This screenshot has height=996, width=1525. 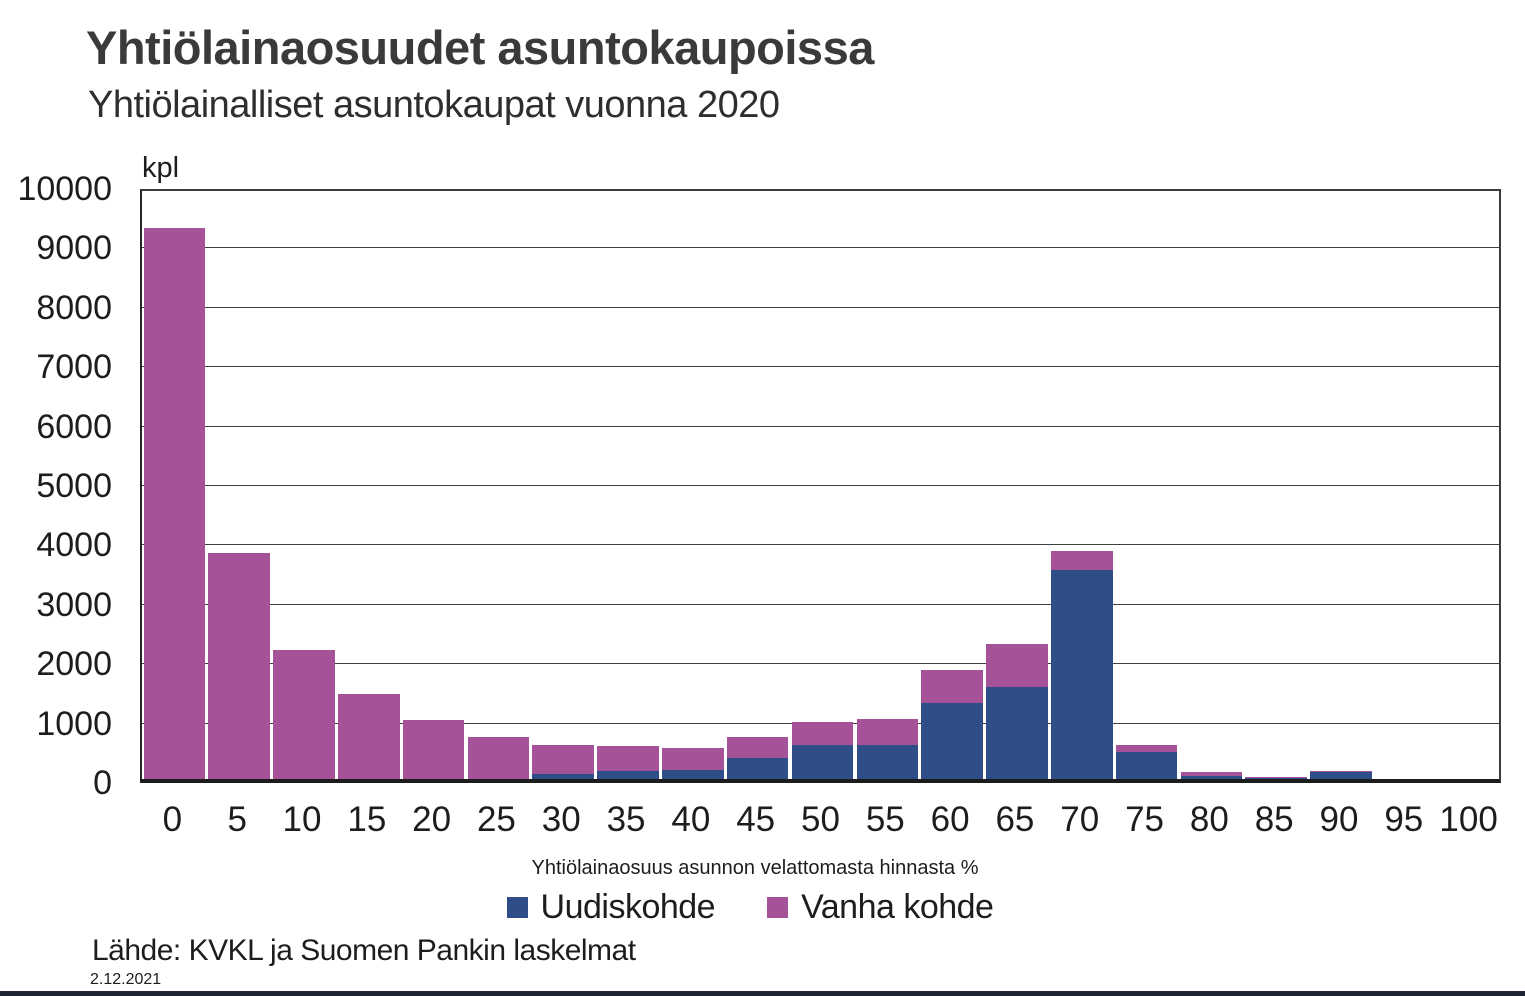 I want to click on legend-label-uudiskohde: Uudiskohde, so click(x=628, y=907).